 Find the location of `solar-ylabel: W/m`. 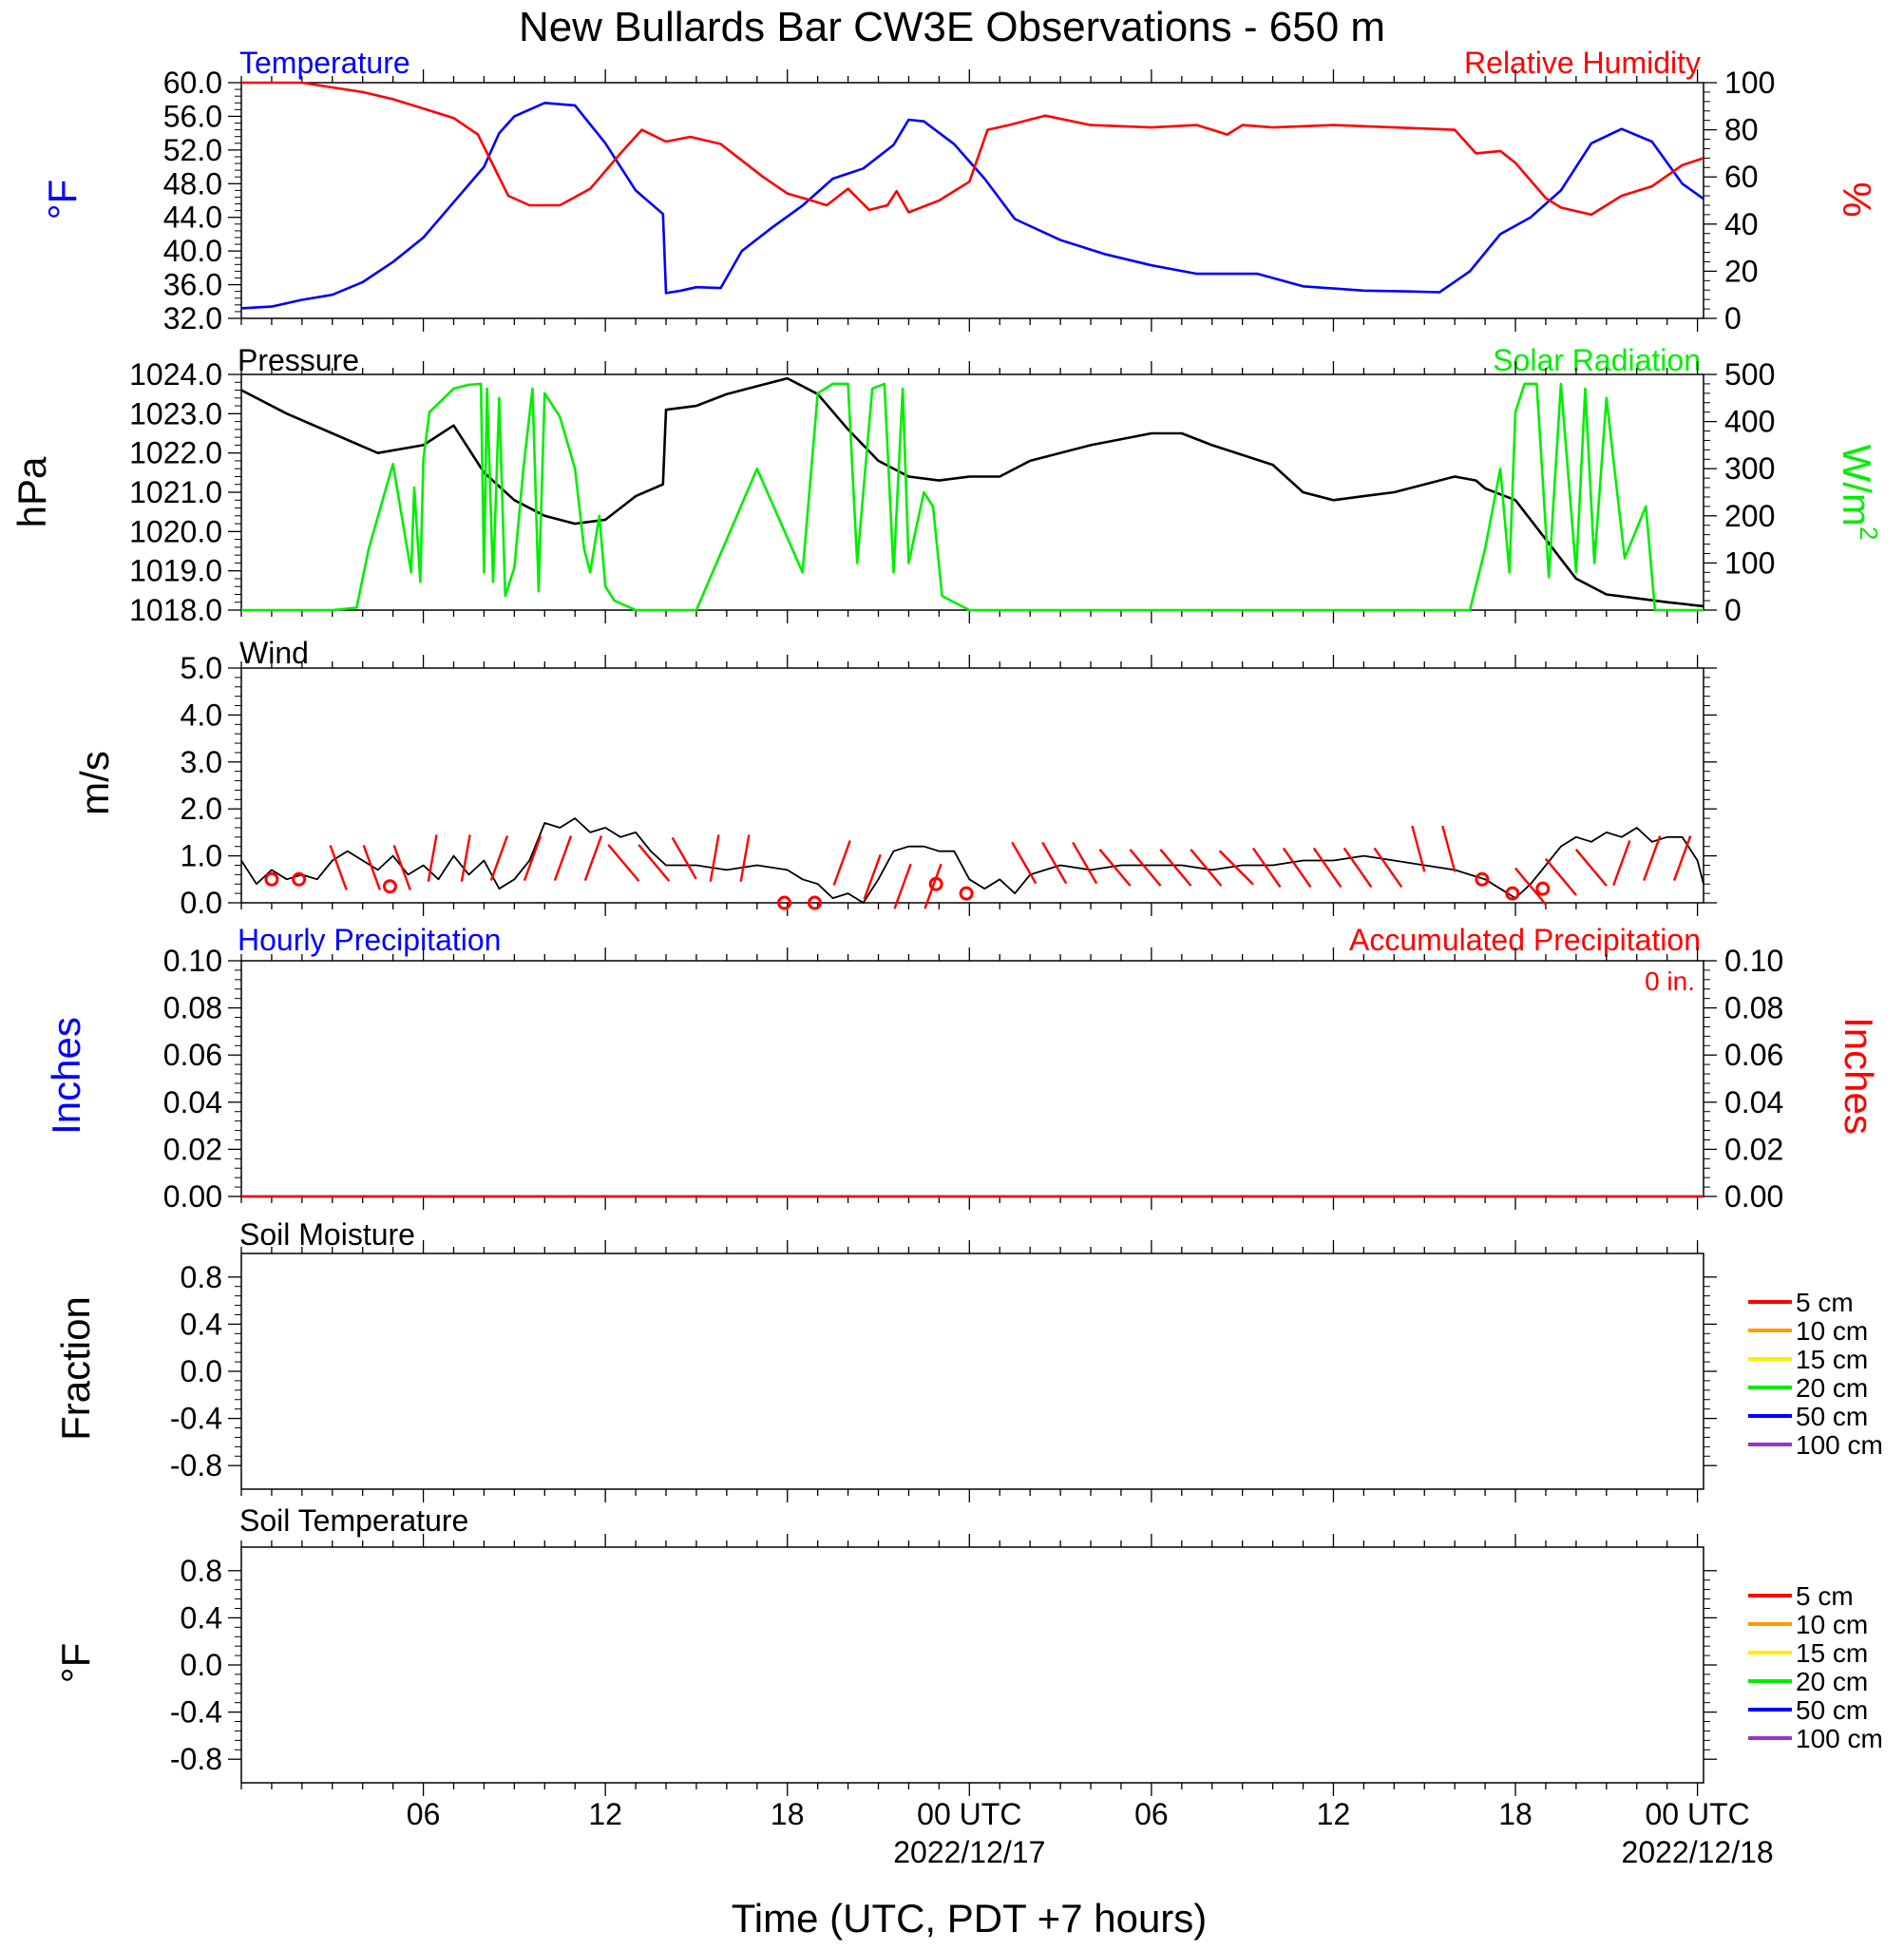

solar-ylabel: W/m is located at coordinates (1857, 485).